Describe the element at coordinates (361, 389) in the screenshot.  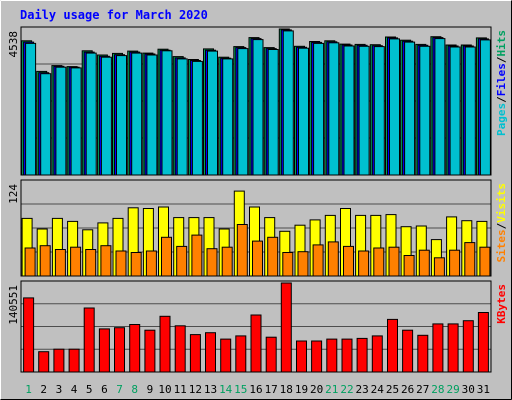
I see `x-tick-label: 23` at that location.